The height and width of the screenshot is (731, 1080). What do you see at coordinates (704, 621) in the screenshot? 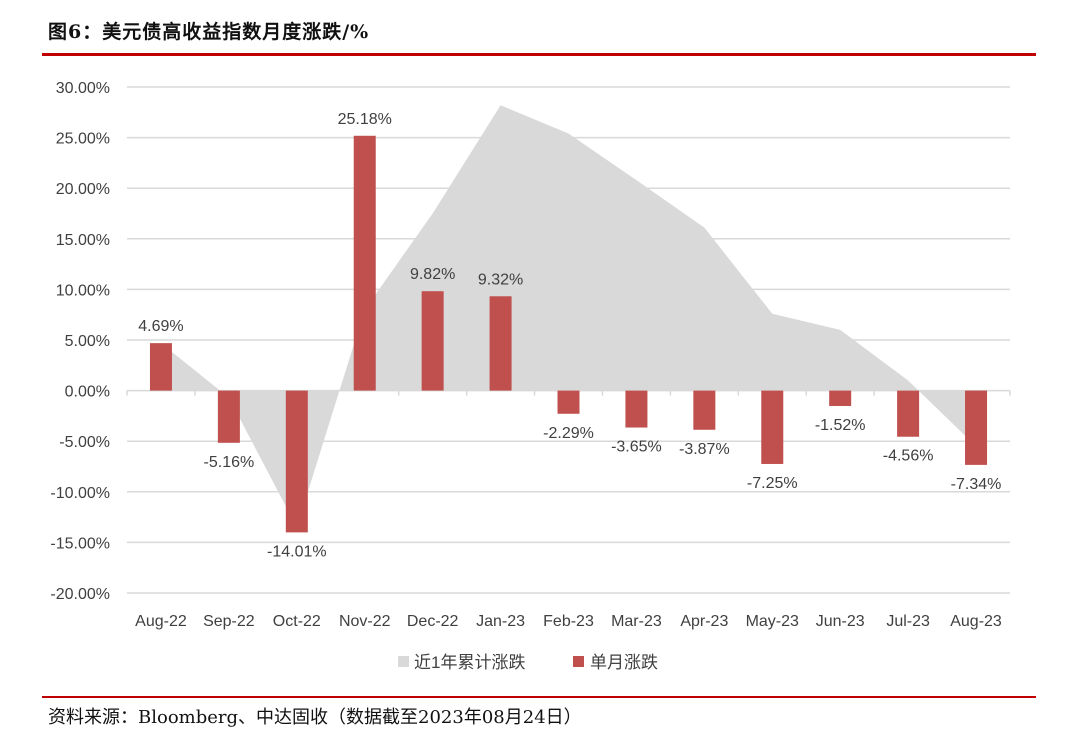
I see `x-tick-label: Apr-23` at bounding box center [704, 621].